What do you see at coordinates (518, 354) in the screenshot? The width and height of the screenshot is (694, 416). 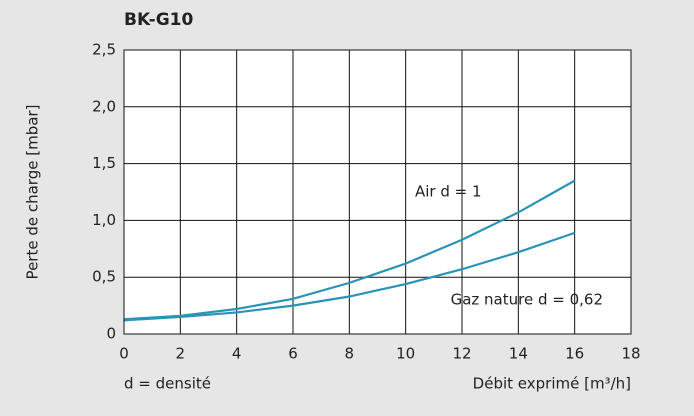 I see `x-tick-label: 14` at bounding box center [518, 354].